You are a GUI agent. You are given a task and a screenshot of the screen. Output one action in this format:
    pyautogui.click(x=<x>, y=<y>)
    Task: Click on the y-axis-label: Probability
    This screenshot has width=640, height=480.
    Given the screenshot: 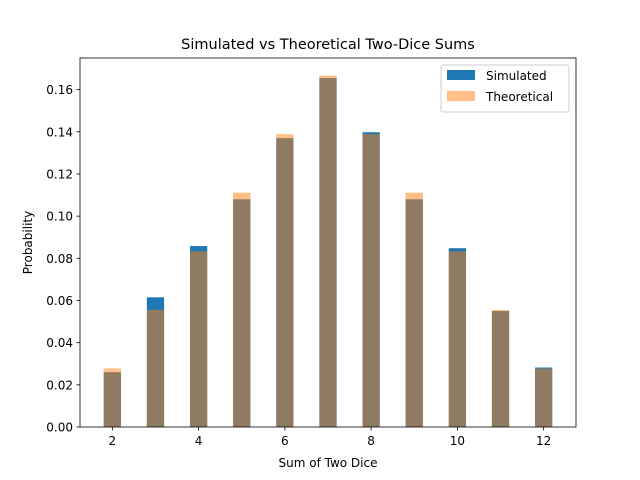 What is the action you would take?
    pyautogui.click(x=28, y=242)
    